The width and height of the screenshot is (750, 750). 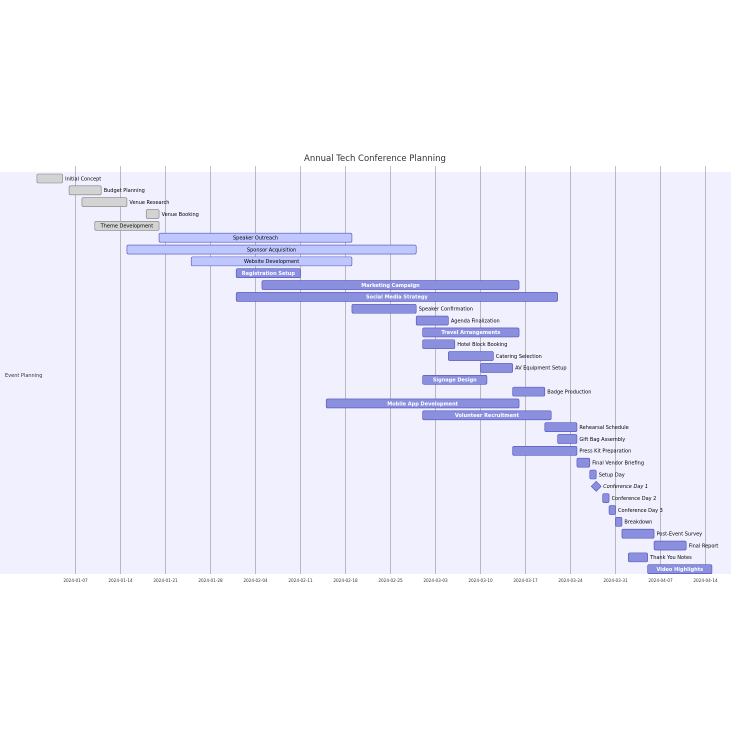 What do you see at coordinates (660, 580) in the screenshot?
I see `tick-label-2024-04-07: 2024-04-07` at bounding box center [660, 580].